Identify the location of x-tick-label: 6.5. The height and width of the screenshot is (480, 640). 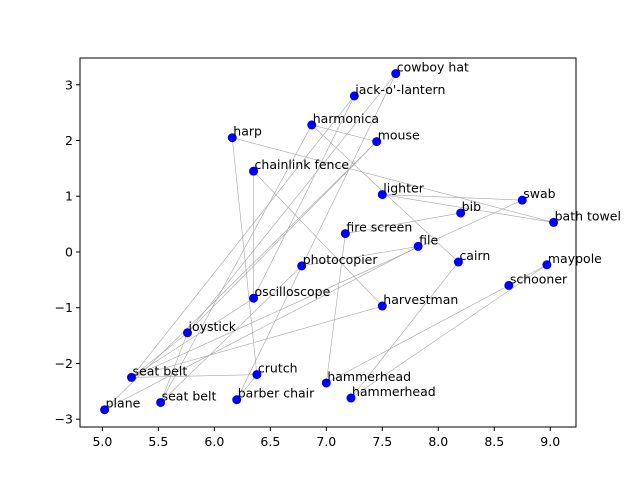
(270, 441).